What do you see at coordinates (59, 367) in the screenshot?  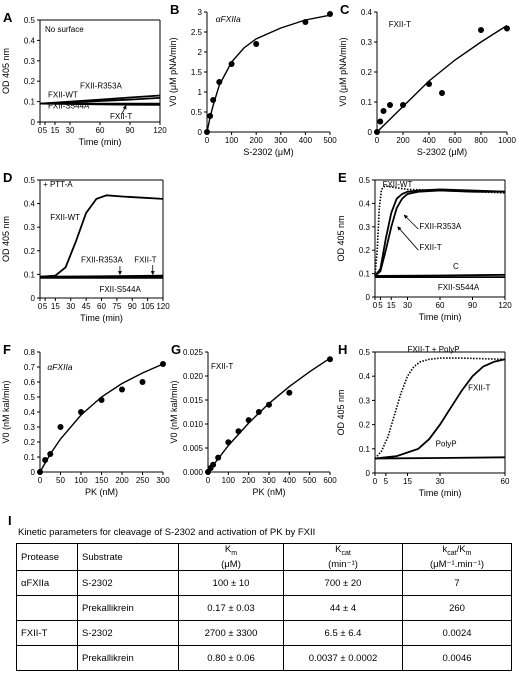 I see `series-label-f: αFXIIa` at bounding box center [59, 367].